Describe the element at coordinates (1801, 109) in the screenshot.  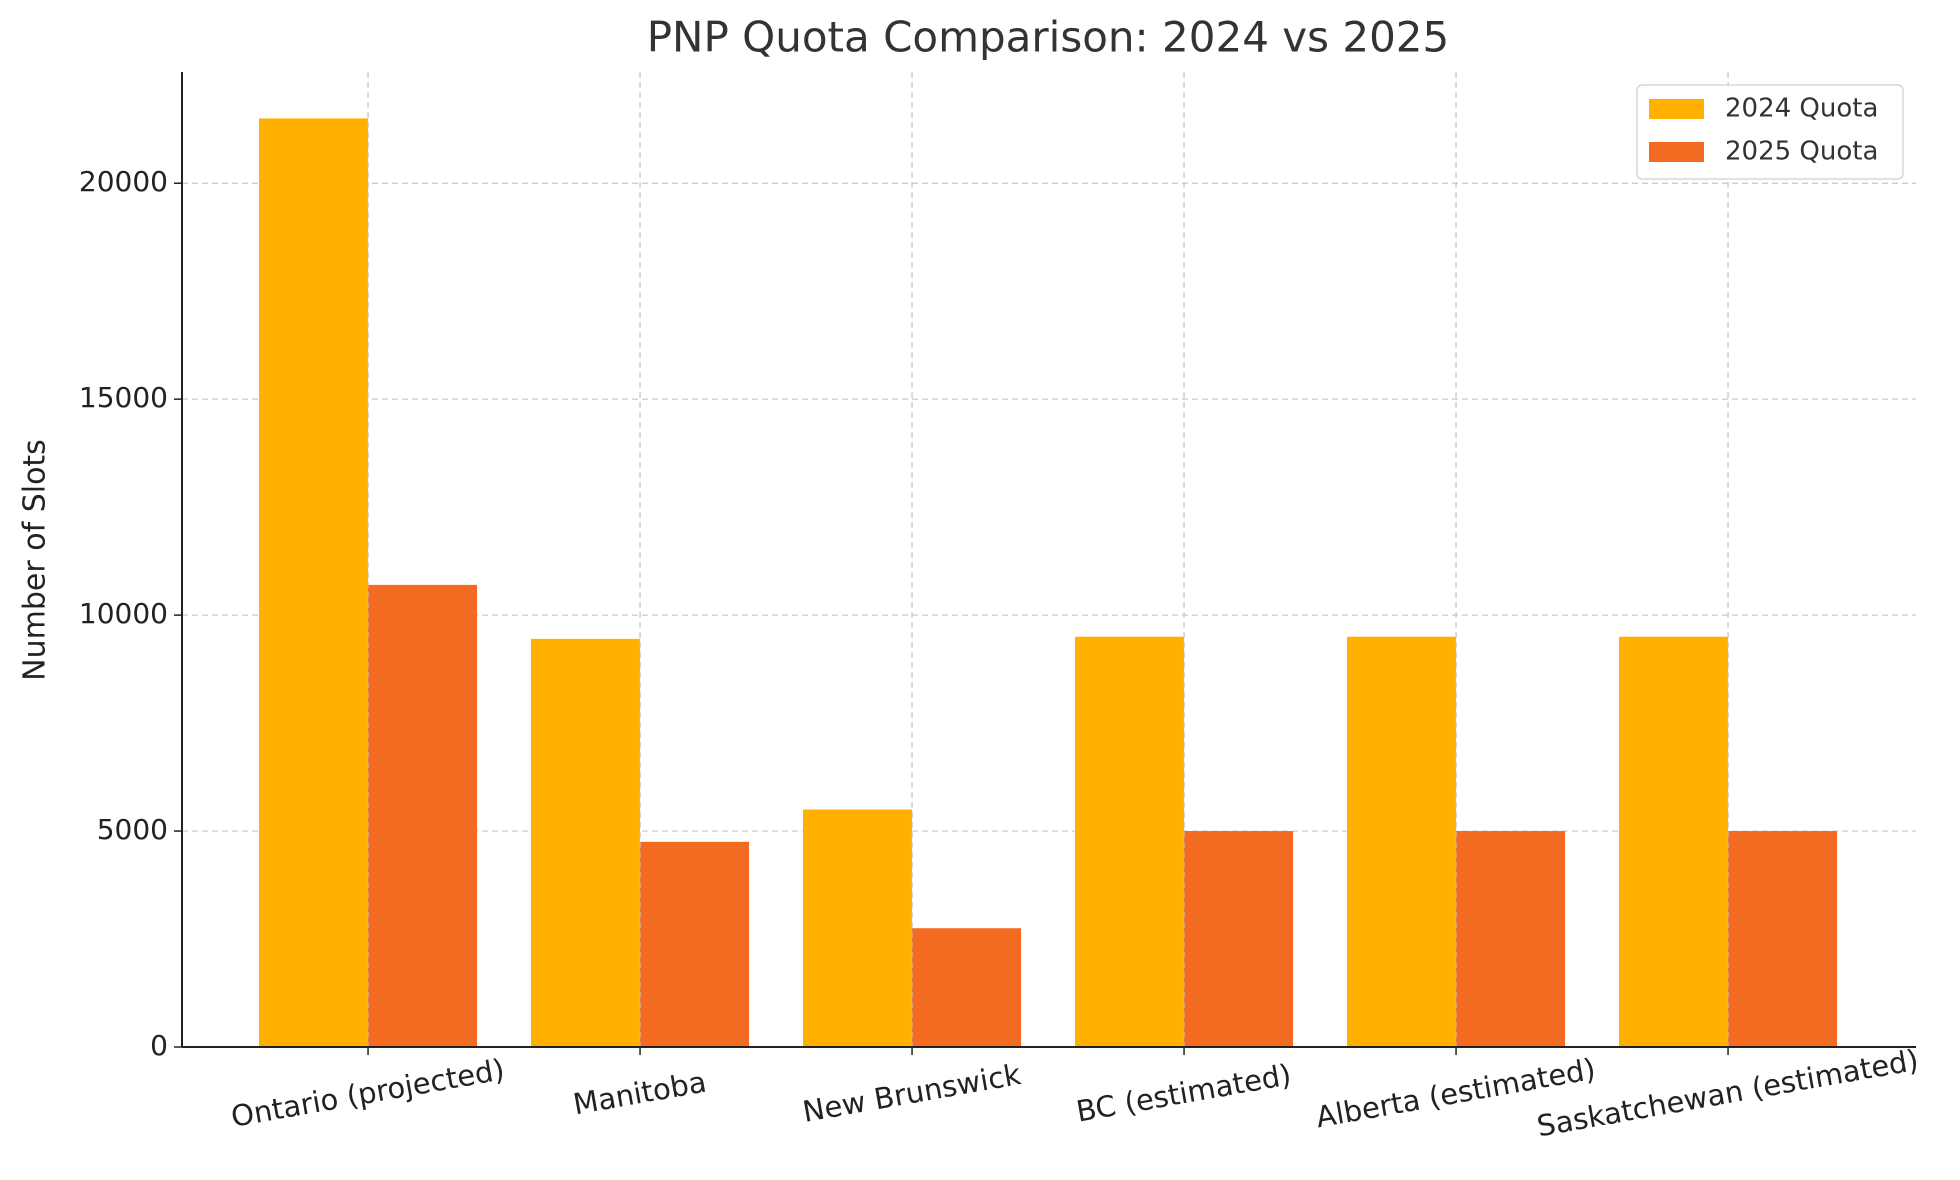
I see `legend-label: 2024 Quota` at that location.